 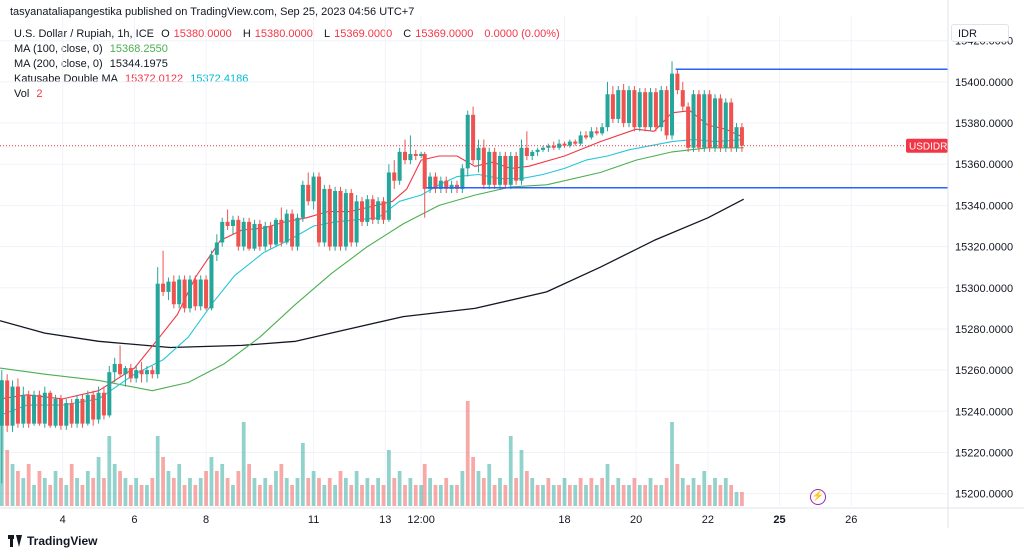 I want to click on ma200-label: MA (200, close, 0), so click(x=58, y=64).